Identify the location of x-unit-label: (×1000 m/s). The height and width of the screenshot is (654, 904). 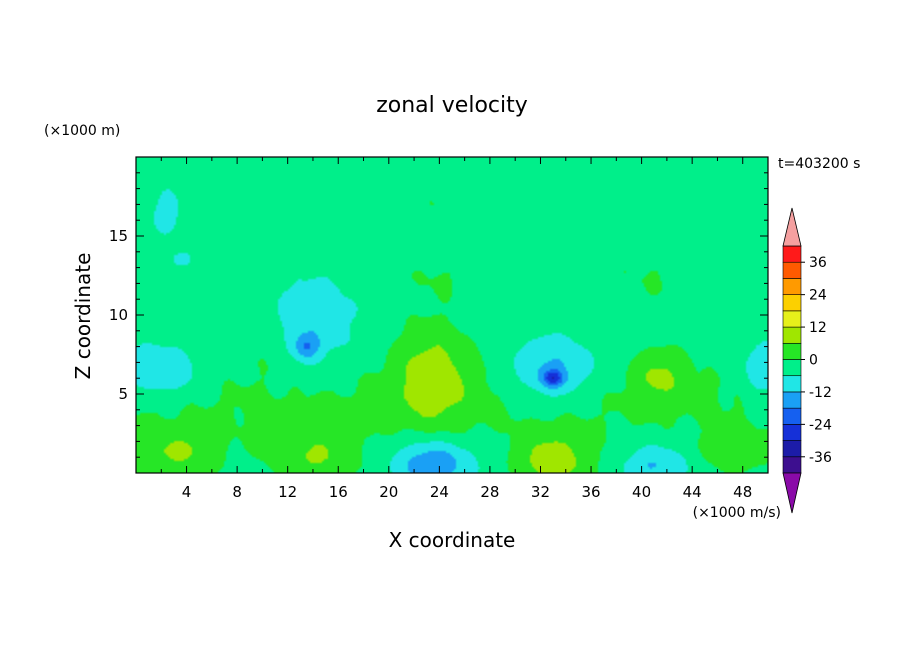
(737, 513).